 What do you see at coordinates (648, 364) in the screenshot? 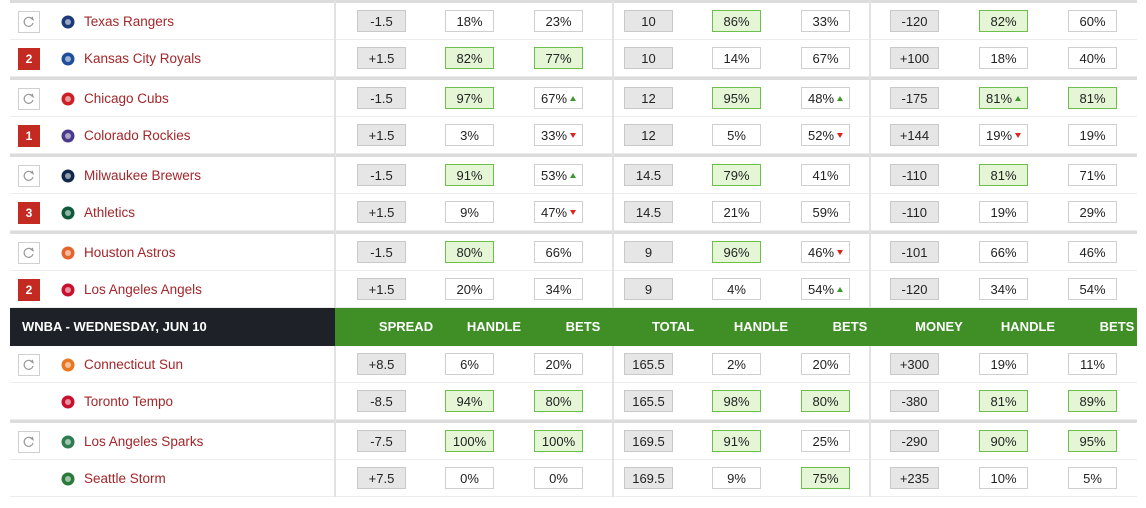
I see `total-cell: 165.5` at bounding box center [648, 364].